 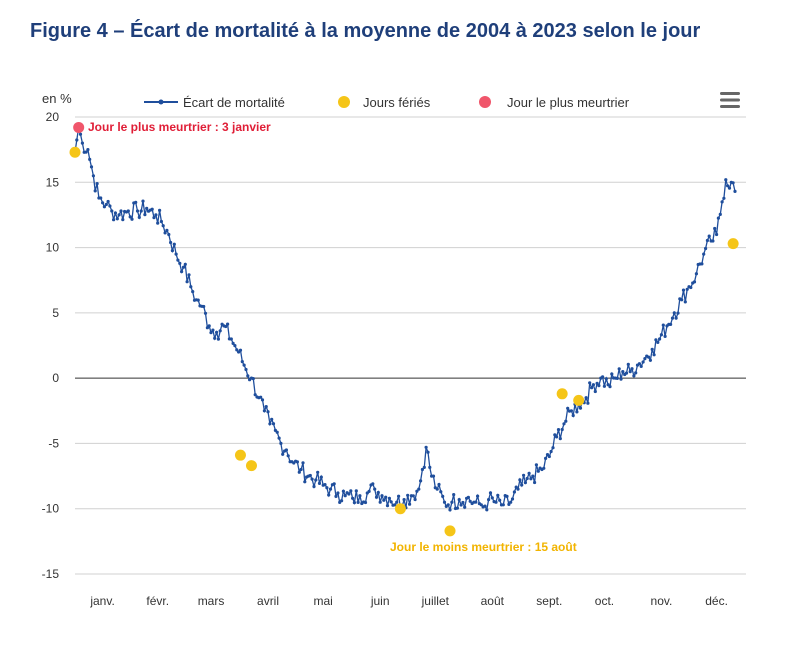 I want to click on legend-item-holidays: Jours fériés, so click(x=384, y=102).